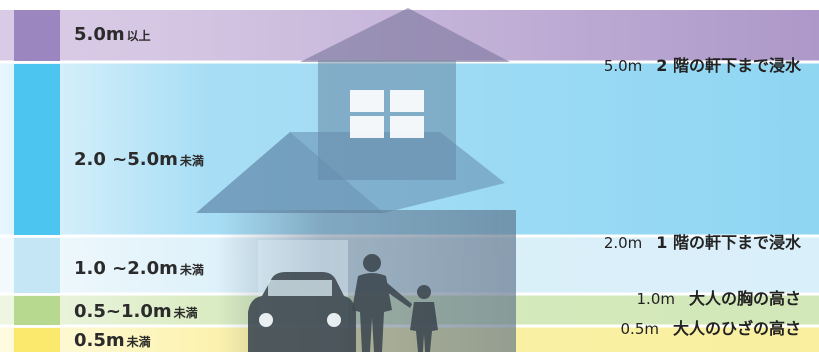  What do you see at coordinates (395, 303) in the screenshot?
I see `people-silhouettes` at bounding box center [395, 303].